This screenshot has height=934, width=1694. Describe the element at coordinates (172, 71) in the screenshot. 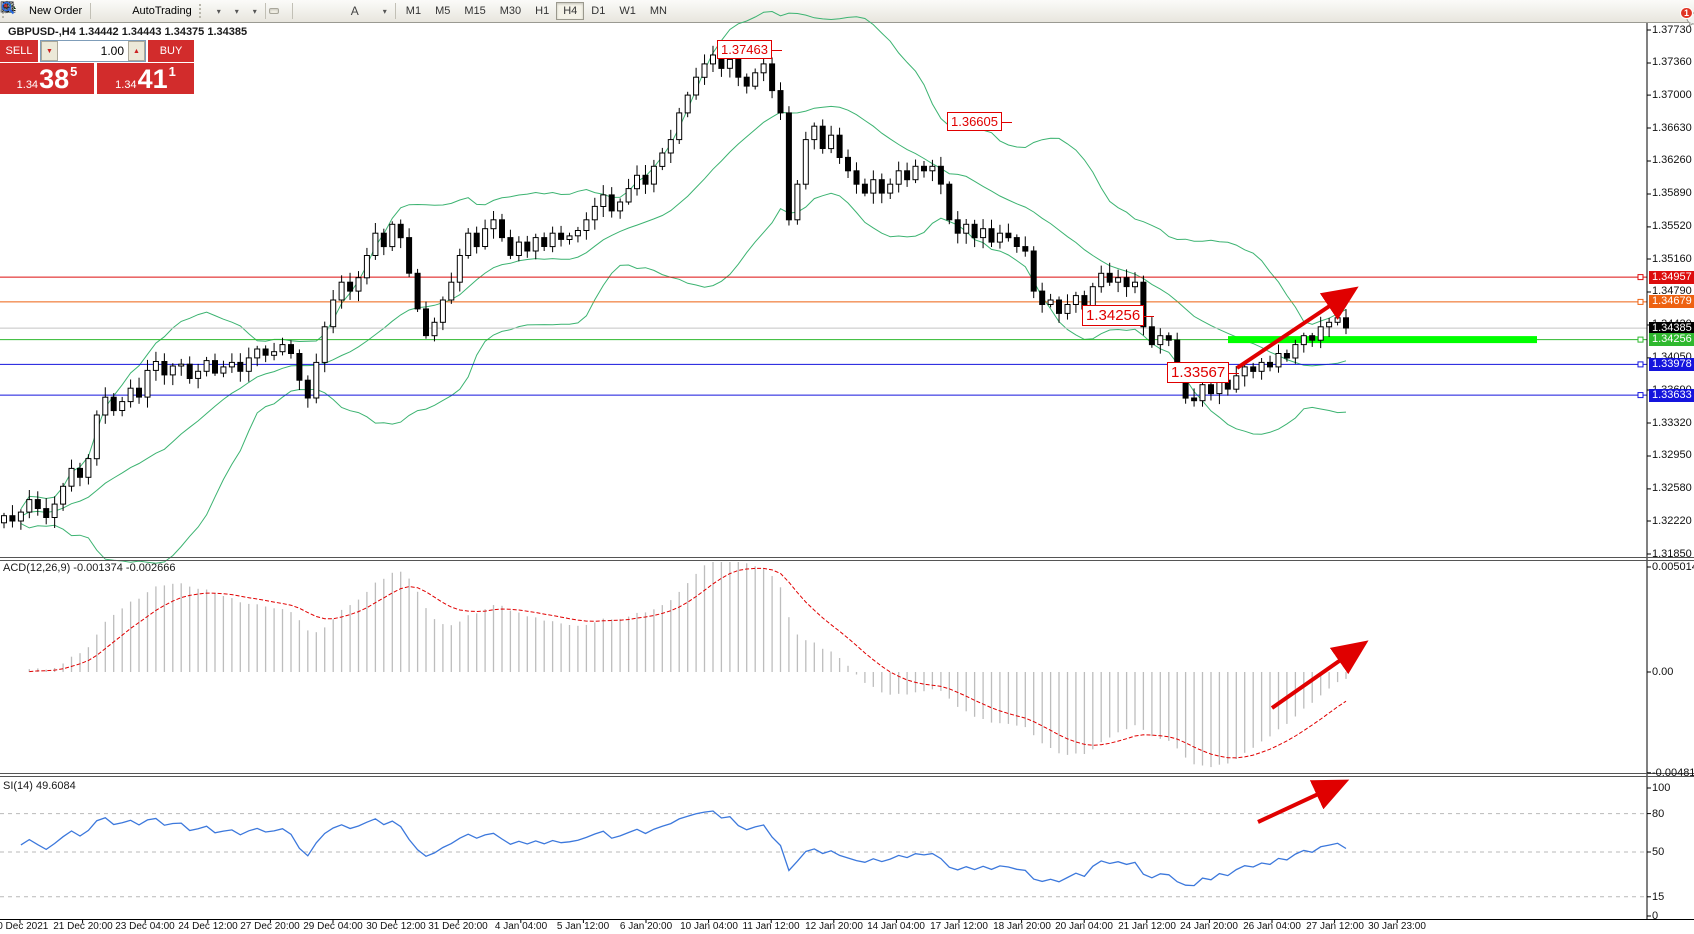

I see `buy-price-sup: 1` at that location.